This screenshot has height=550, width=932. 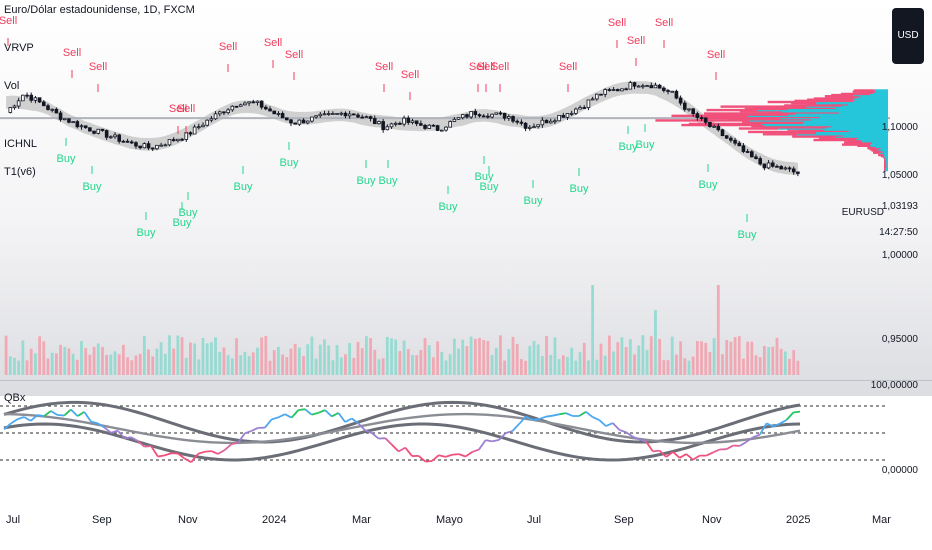 I want to click on indicator-t1: T1(v6), so click(x=20, y=172).